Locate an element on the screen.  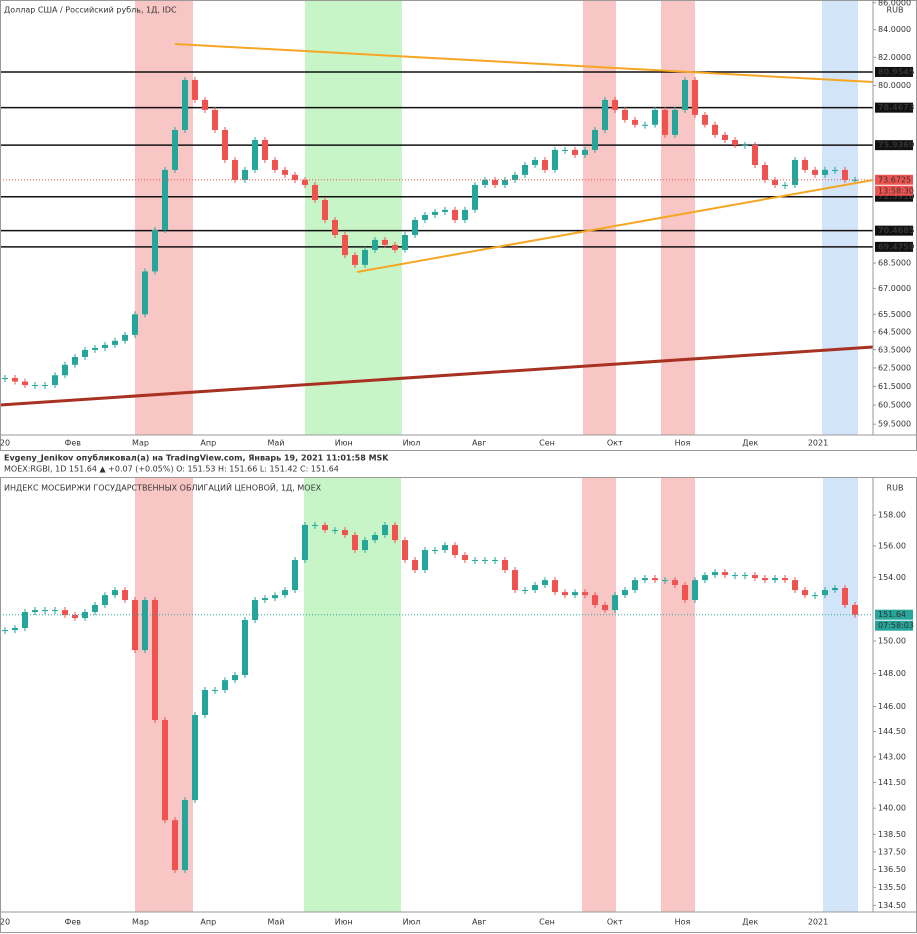
countdown-label: 07:58:03 is located at coordinates (896, 625).